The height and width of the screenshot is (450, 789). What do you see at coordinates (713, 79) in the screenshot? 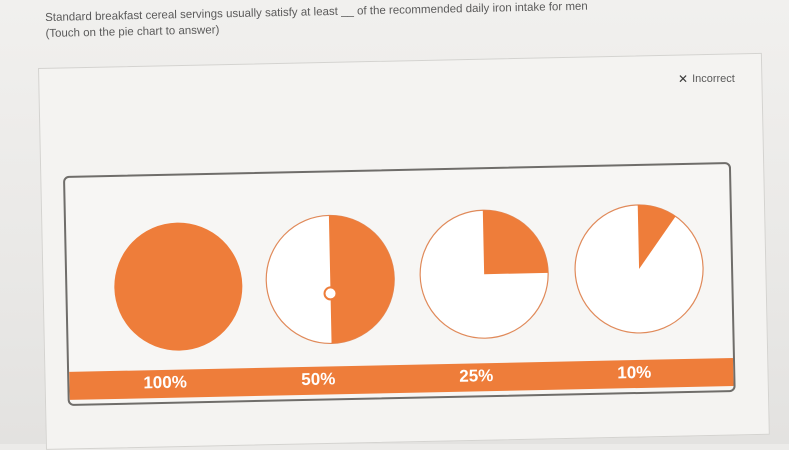
I see `status-label: Incorrect` at bounding box center [713, 79].